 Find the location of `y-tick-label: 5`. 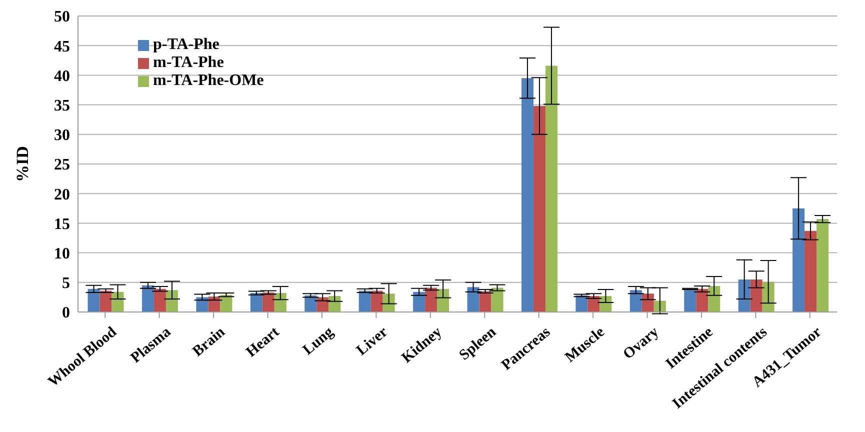

y-tick-label: 5 is located at coordinates (66, 283).